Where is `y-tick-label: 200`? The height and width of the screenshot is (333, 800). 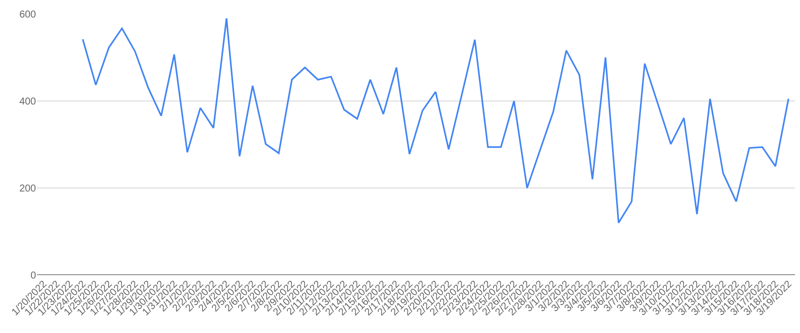
y-tick-label: 200 is located at coordinates (27, 189).